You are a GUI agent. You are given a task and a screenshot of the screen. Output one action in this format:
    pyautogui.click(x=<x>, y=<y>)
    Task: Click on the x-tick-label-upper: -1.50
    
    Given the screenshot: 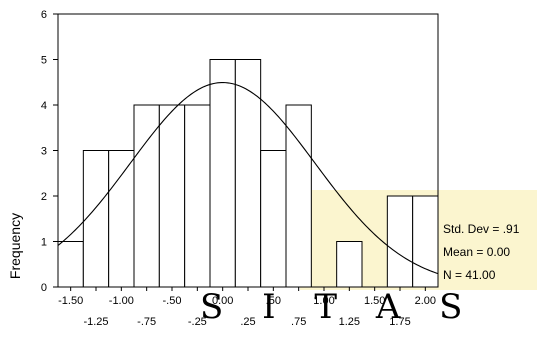 What is the action you would take?
    pyautogui.click(x=70, y=301)
    